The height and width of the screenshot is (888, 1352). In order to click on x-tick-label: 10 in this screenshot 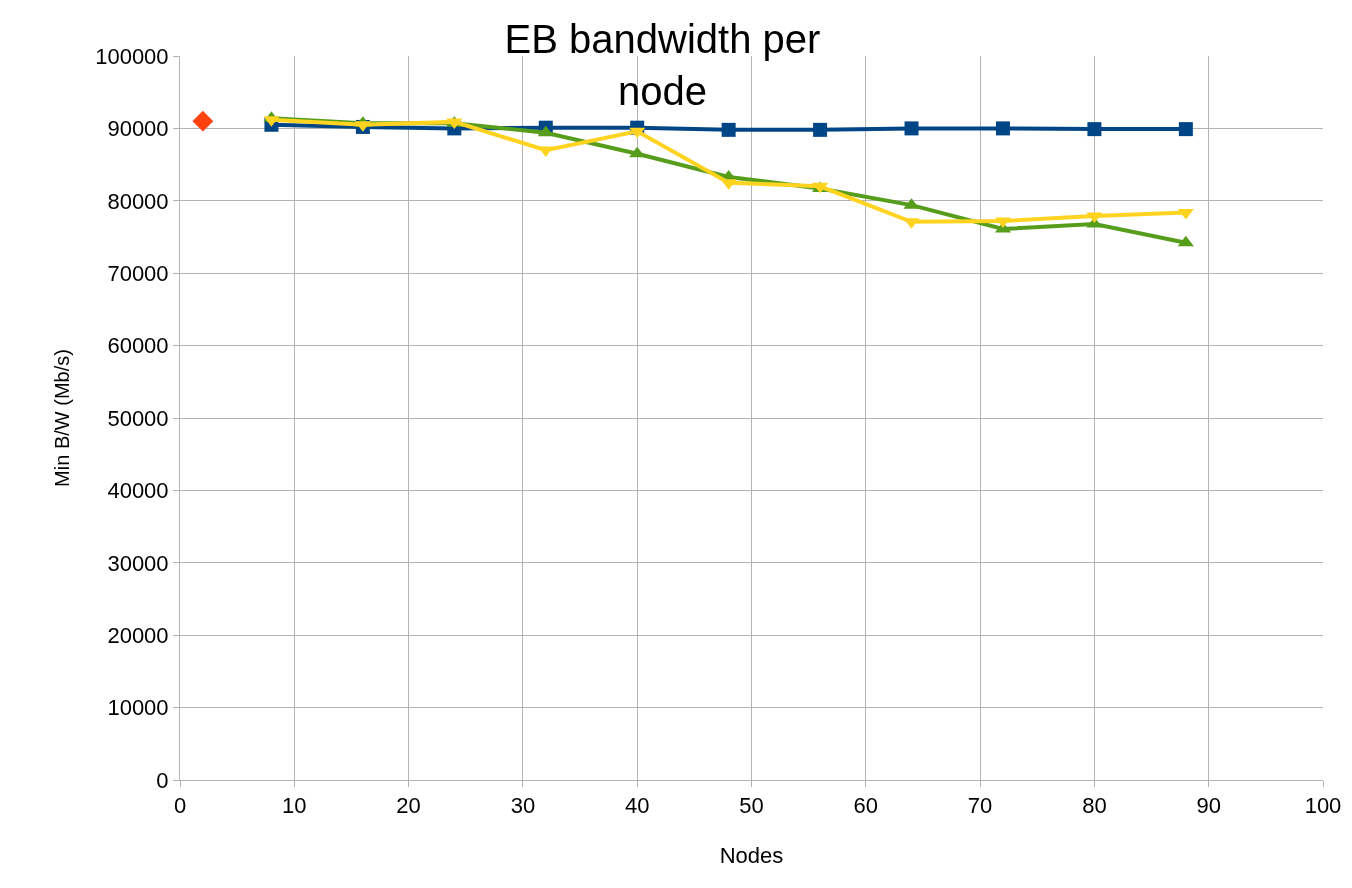, I will do `click(294, 806)`.